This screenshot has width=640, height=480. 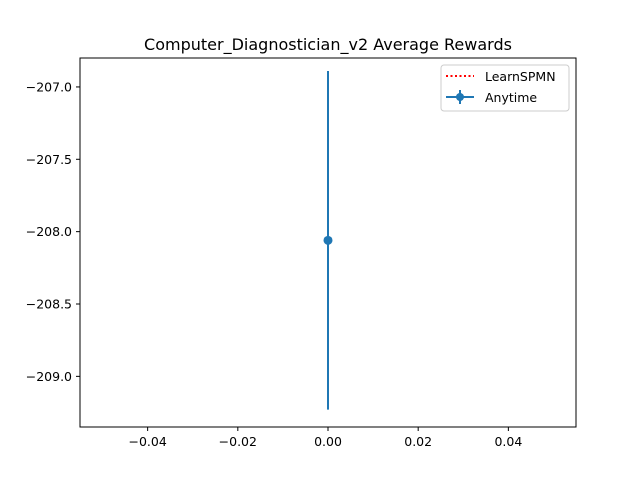 What do you see at coordinates (49, 304) in the screenshot?
I see `y-tick-label: −208.5` at bounding box center [49, 304].